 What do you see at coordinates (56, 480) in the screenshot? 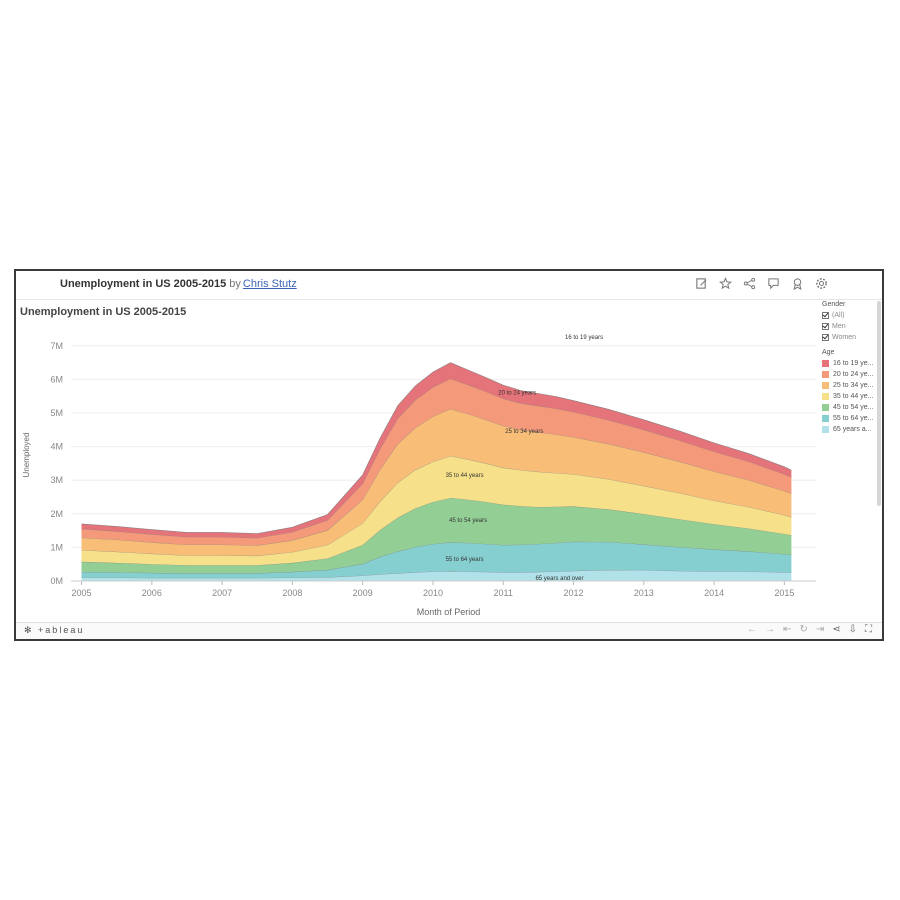
I see `y-tick-label: 3M` at bounding box center [56, 480].